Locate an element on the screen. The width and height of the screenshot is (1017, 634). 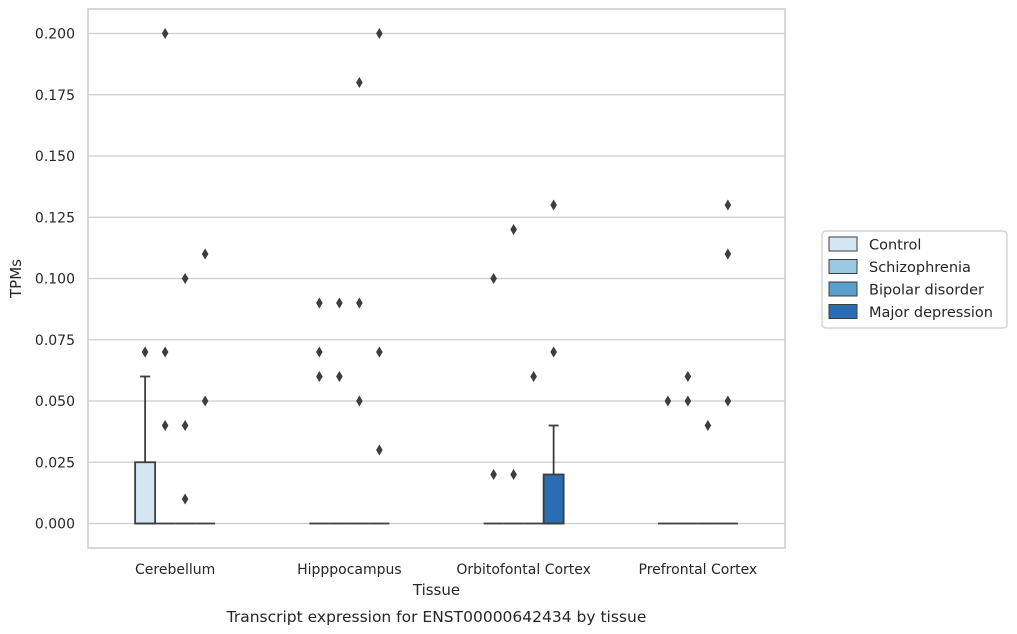
y-tick-label: 0.050 is located at coordinates (55, 402).